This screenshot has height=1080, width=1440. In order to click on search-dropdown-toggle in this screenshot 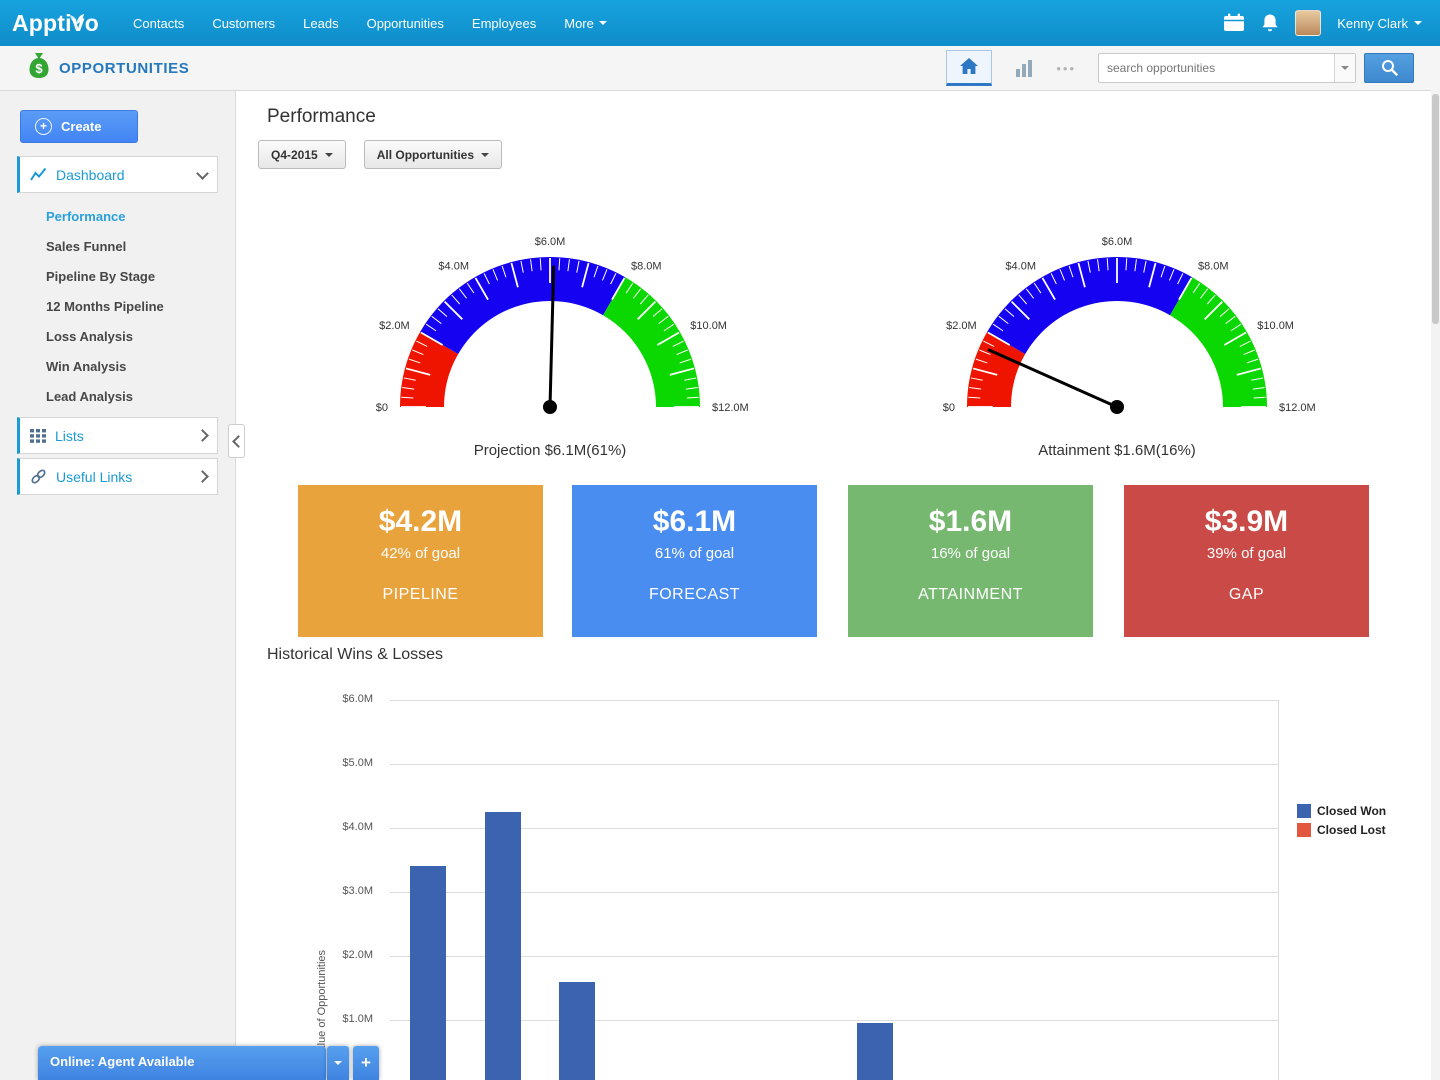, I will do `click(1344, 68)`.